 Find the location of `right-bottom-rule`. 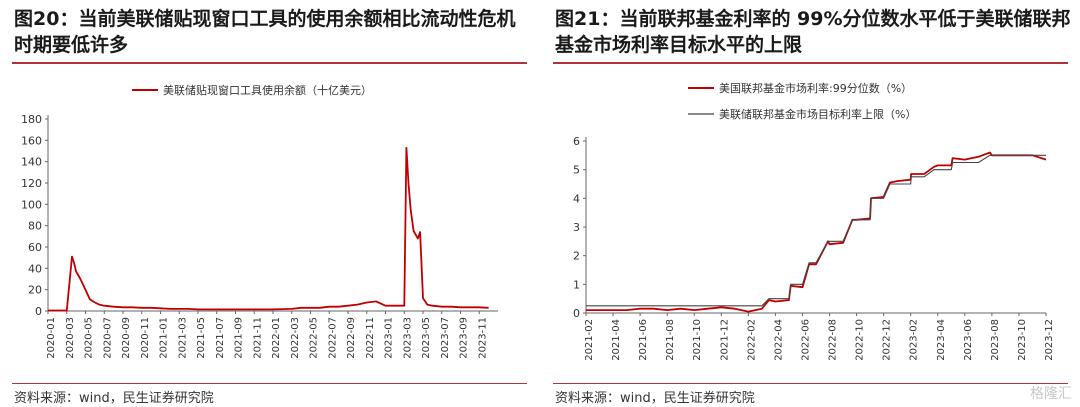

right-bottom-rule is located at coordinates (810, 383).